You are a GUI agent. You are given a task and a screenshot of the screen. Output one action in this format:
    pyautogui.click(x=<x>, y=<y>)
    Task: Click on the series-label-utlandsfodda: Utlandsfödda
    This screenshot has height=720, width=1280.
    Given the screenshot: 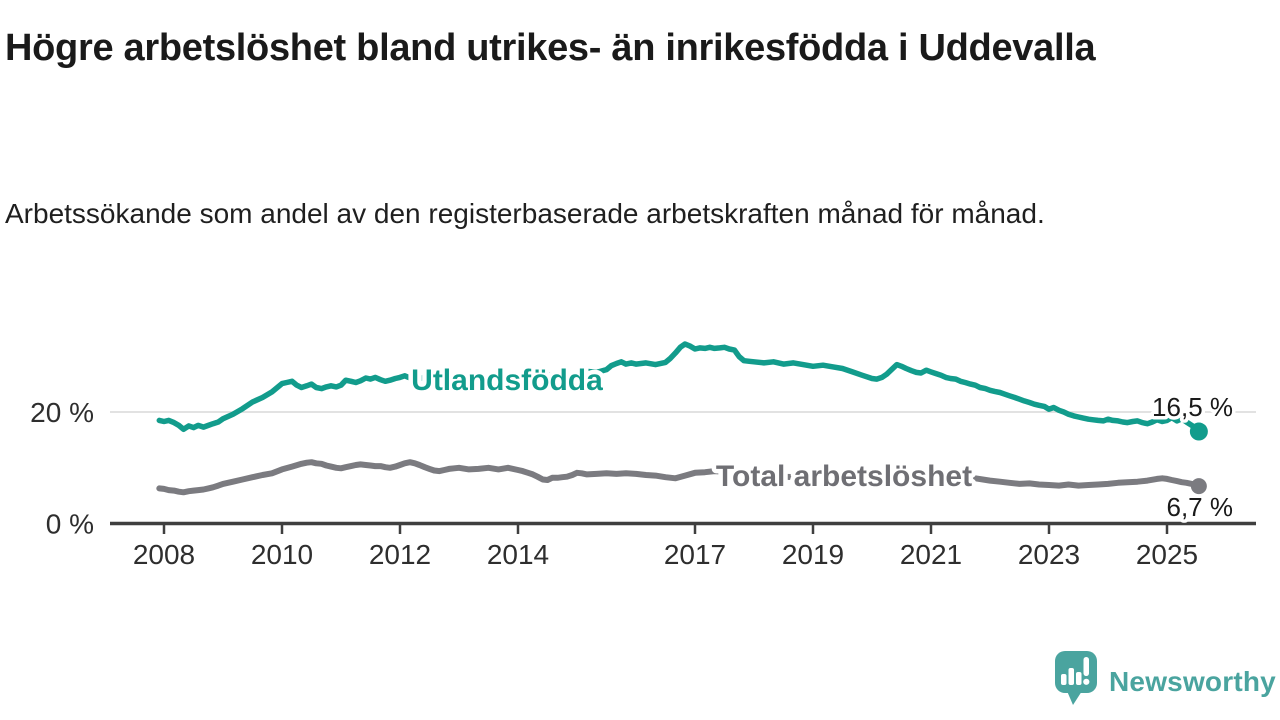 What is the action you would take?
    pyautogui.click(x=507, y=380)
    